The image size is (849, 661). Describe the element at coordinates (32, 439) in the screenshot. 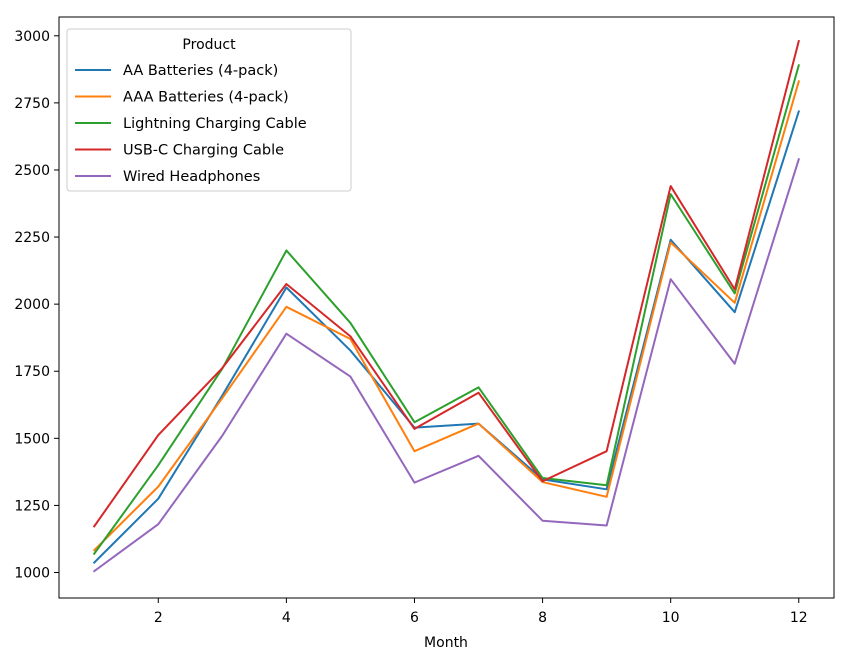

I see `y-tick-label: 1500` at that location.